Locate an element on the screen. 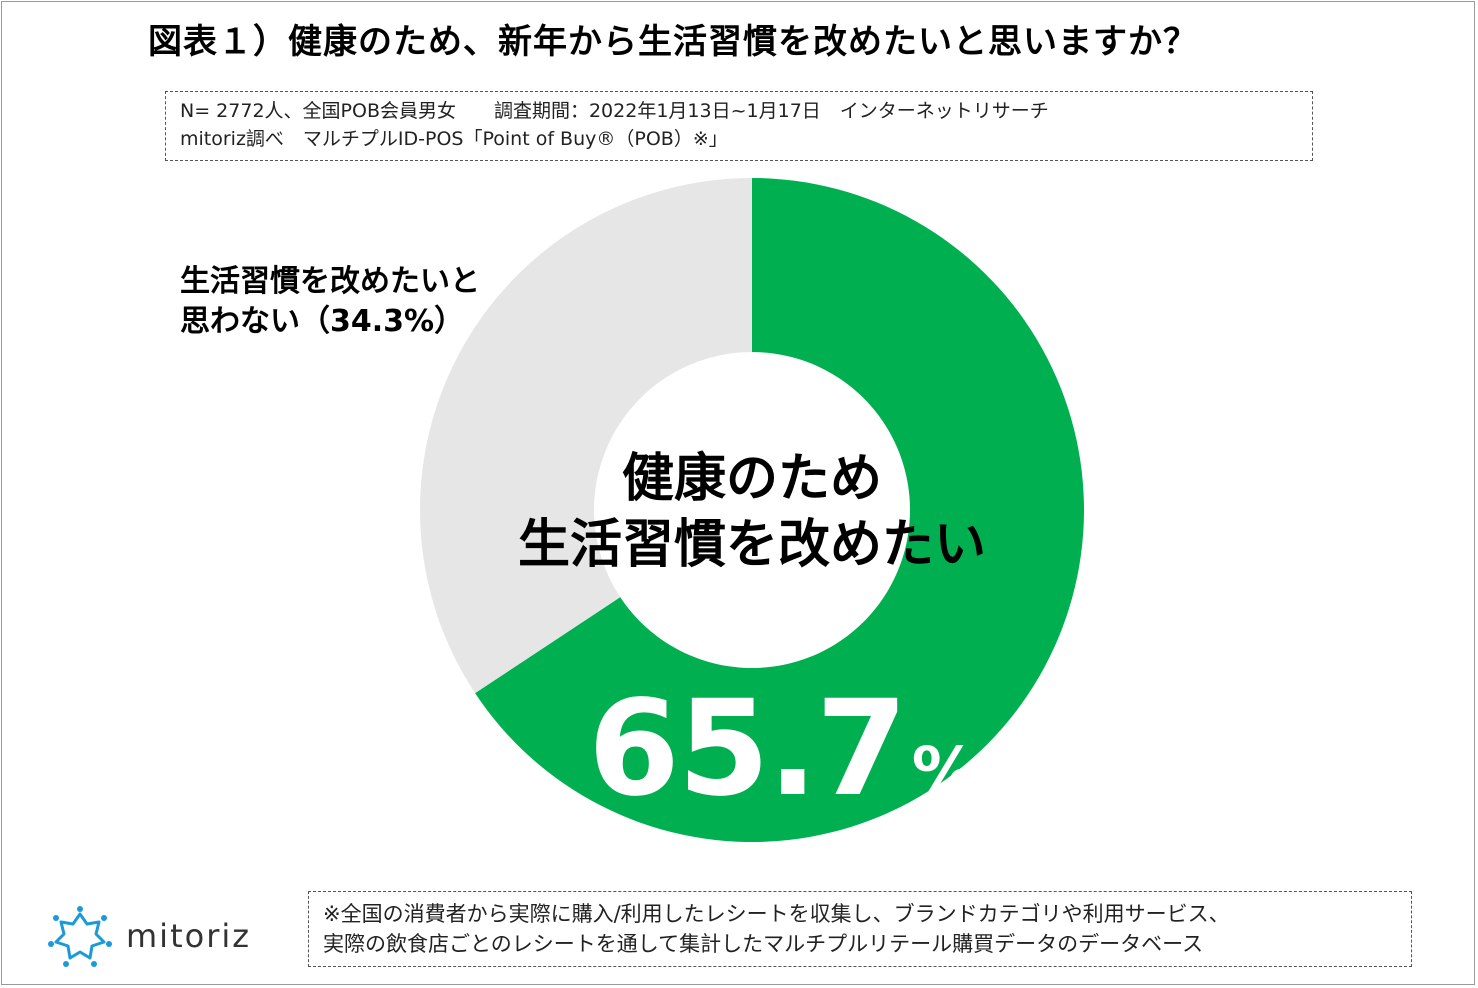 The height and width of the screenshot is (988, 1478). mitoriz-logo: mitoriz is located at coordinates (149, 936).